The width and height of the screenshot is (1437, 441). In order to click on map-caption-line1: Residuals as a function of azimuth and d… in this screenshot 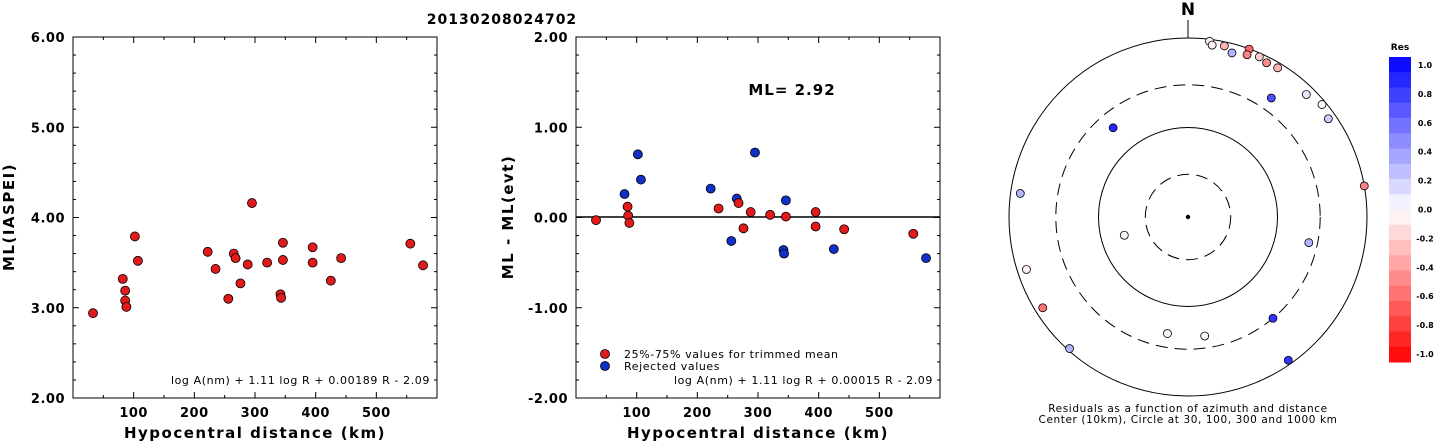, I will do `click(1188, 409)`.